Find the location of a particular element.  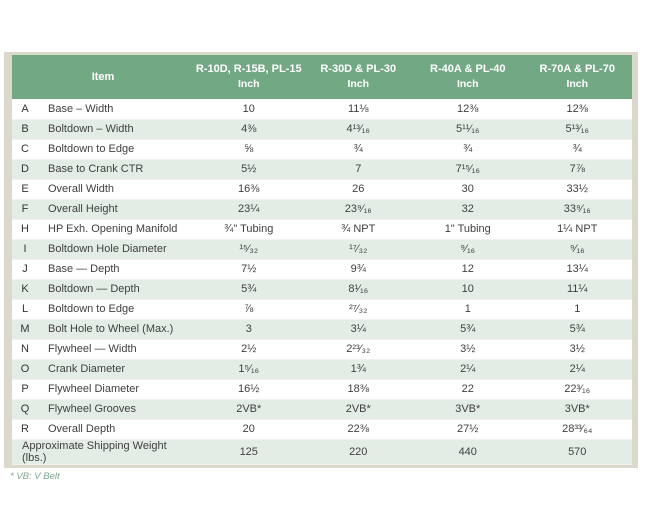

row-label: Bolt Hole to Wheel (Max.) is located at coordinates (116, 329).